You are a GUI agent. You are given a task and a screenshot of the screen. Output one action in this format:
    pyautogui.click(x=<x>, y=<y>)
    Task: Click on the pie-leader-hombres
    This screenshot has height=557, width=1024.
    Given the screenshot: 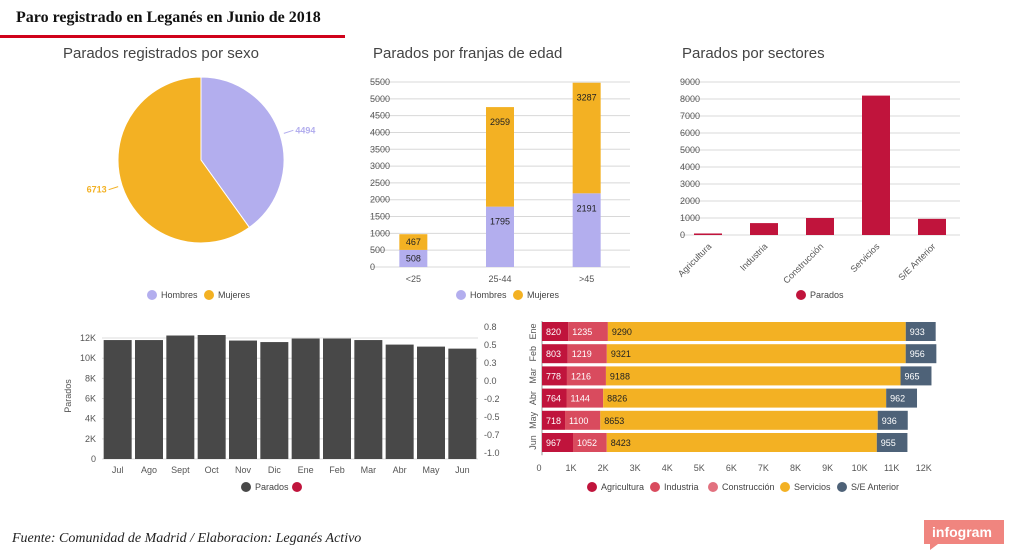 What is the action you would take?
    pyautogui.click(x=288, y=131)
    